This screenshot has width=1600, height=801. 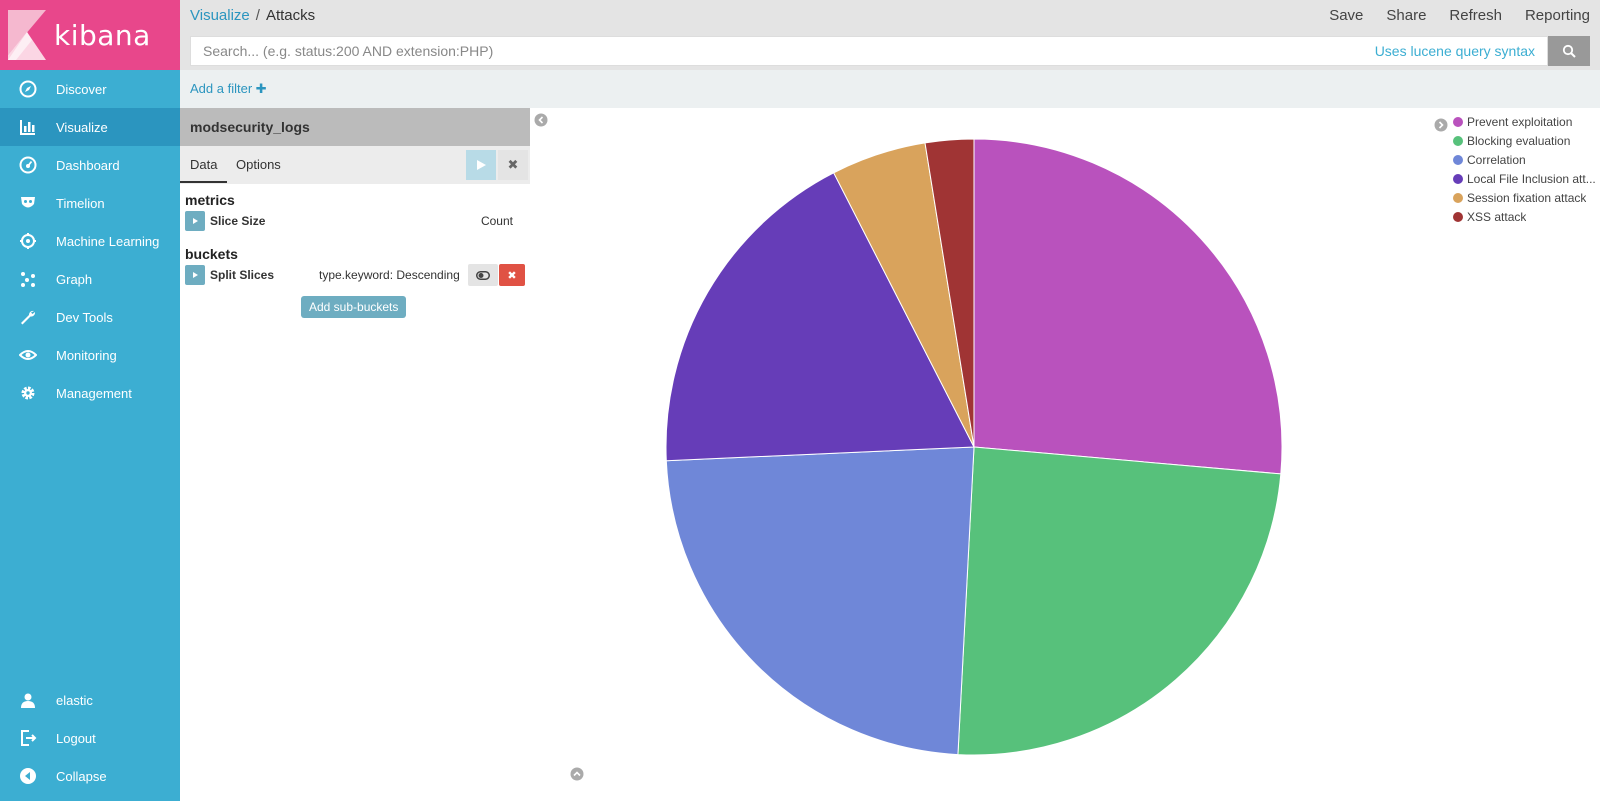 I want to click on save-button: Save, so click(x=1346, y=15).